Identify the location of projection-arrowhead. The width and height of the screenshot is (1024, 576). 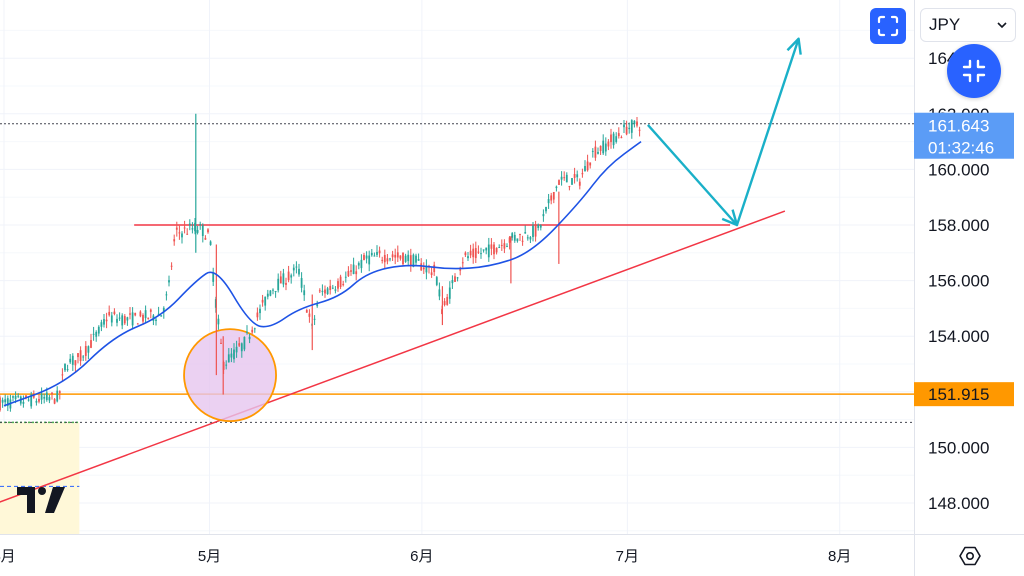
(730, 218).